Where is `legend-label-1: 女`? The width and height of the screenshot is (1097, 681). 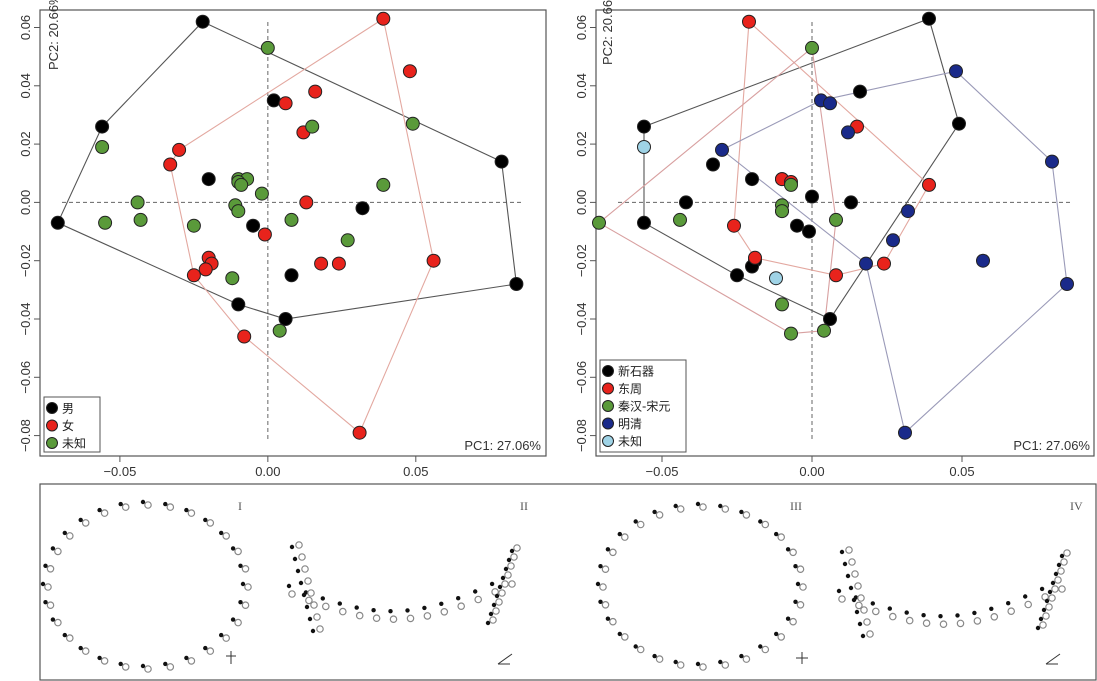 legend-label-1: 女 is located at coordinates (68, 425).